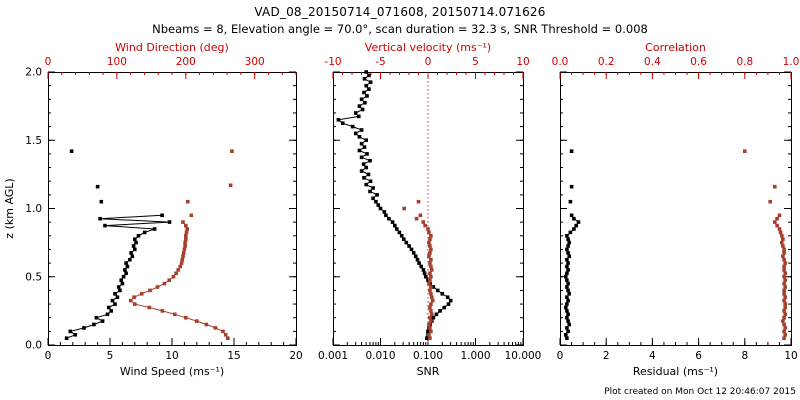 Image resolution: width=800 pixels, height=400 pixels. What do you see at coordinates (652, 356) in the screenshot?
I see `svg-text: 4` at bounding box center [652, 356].